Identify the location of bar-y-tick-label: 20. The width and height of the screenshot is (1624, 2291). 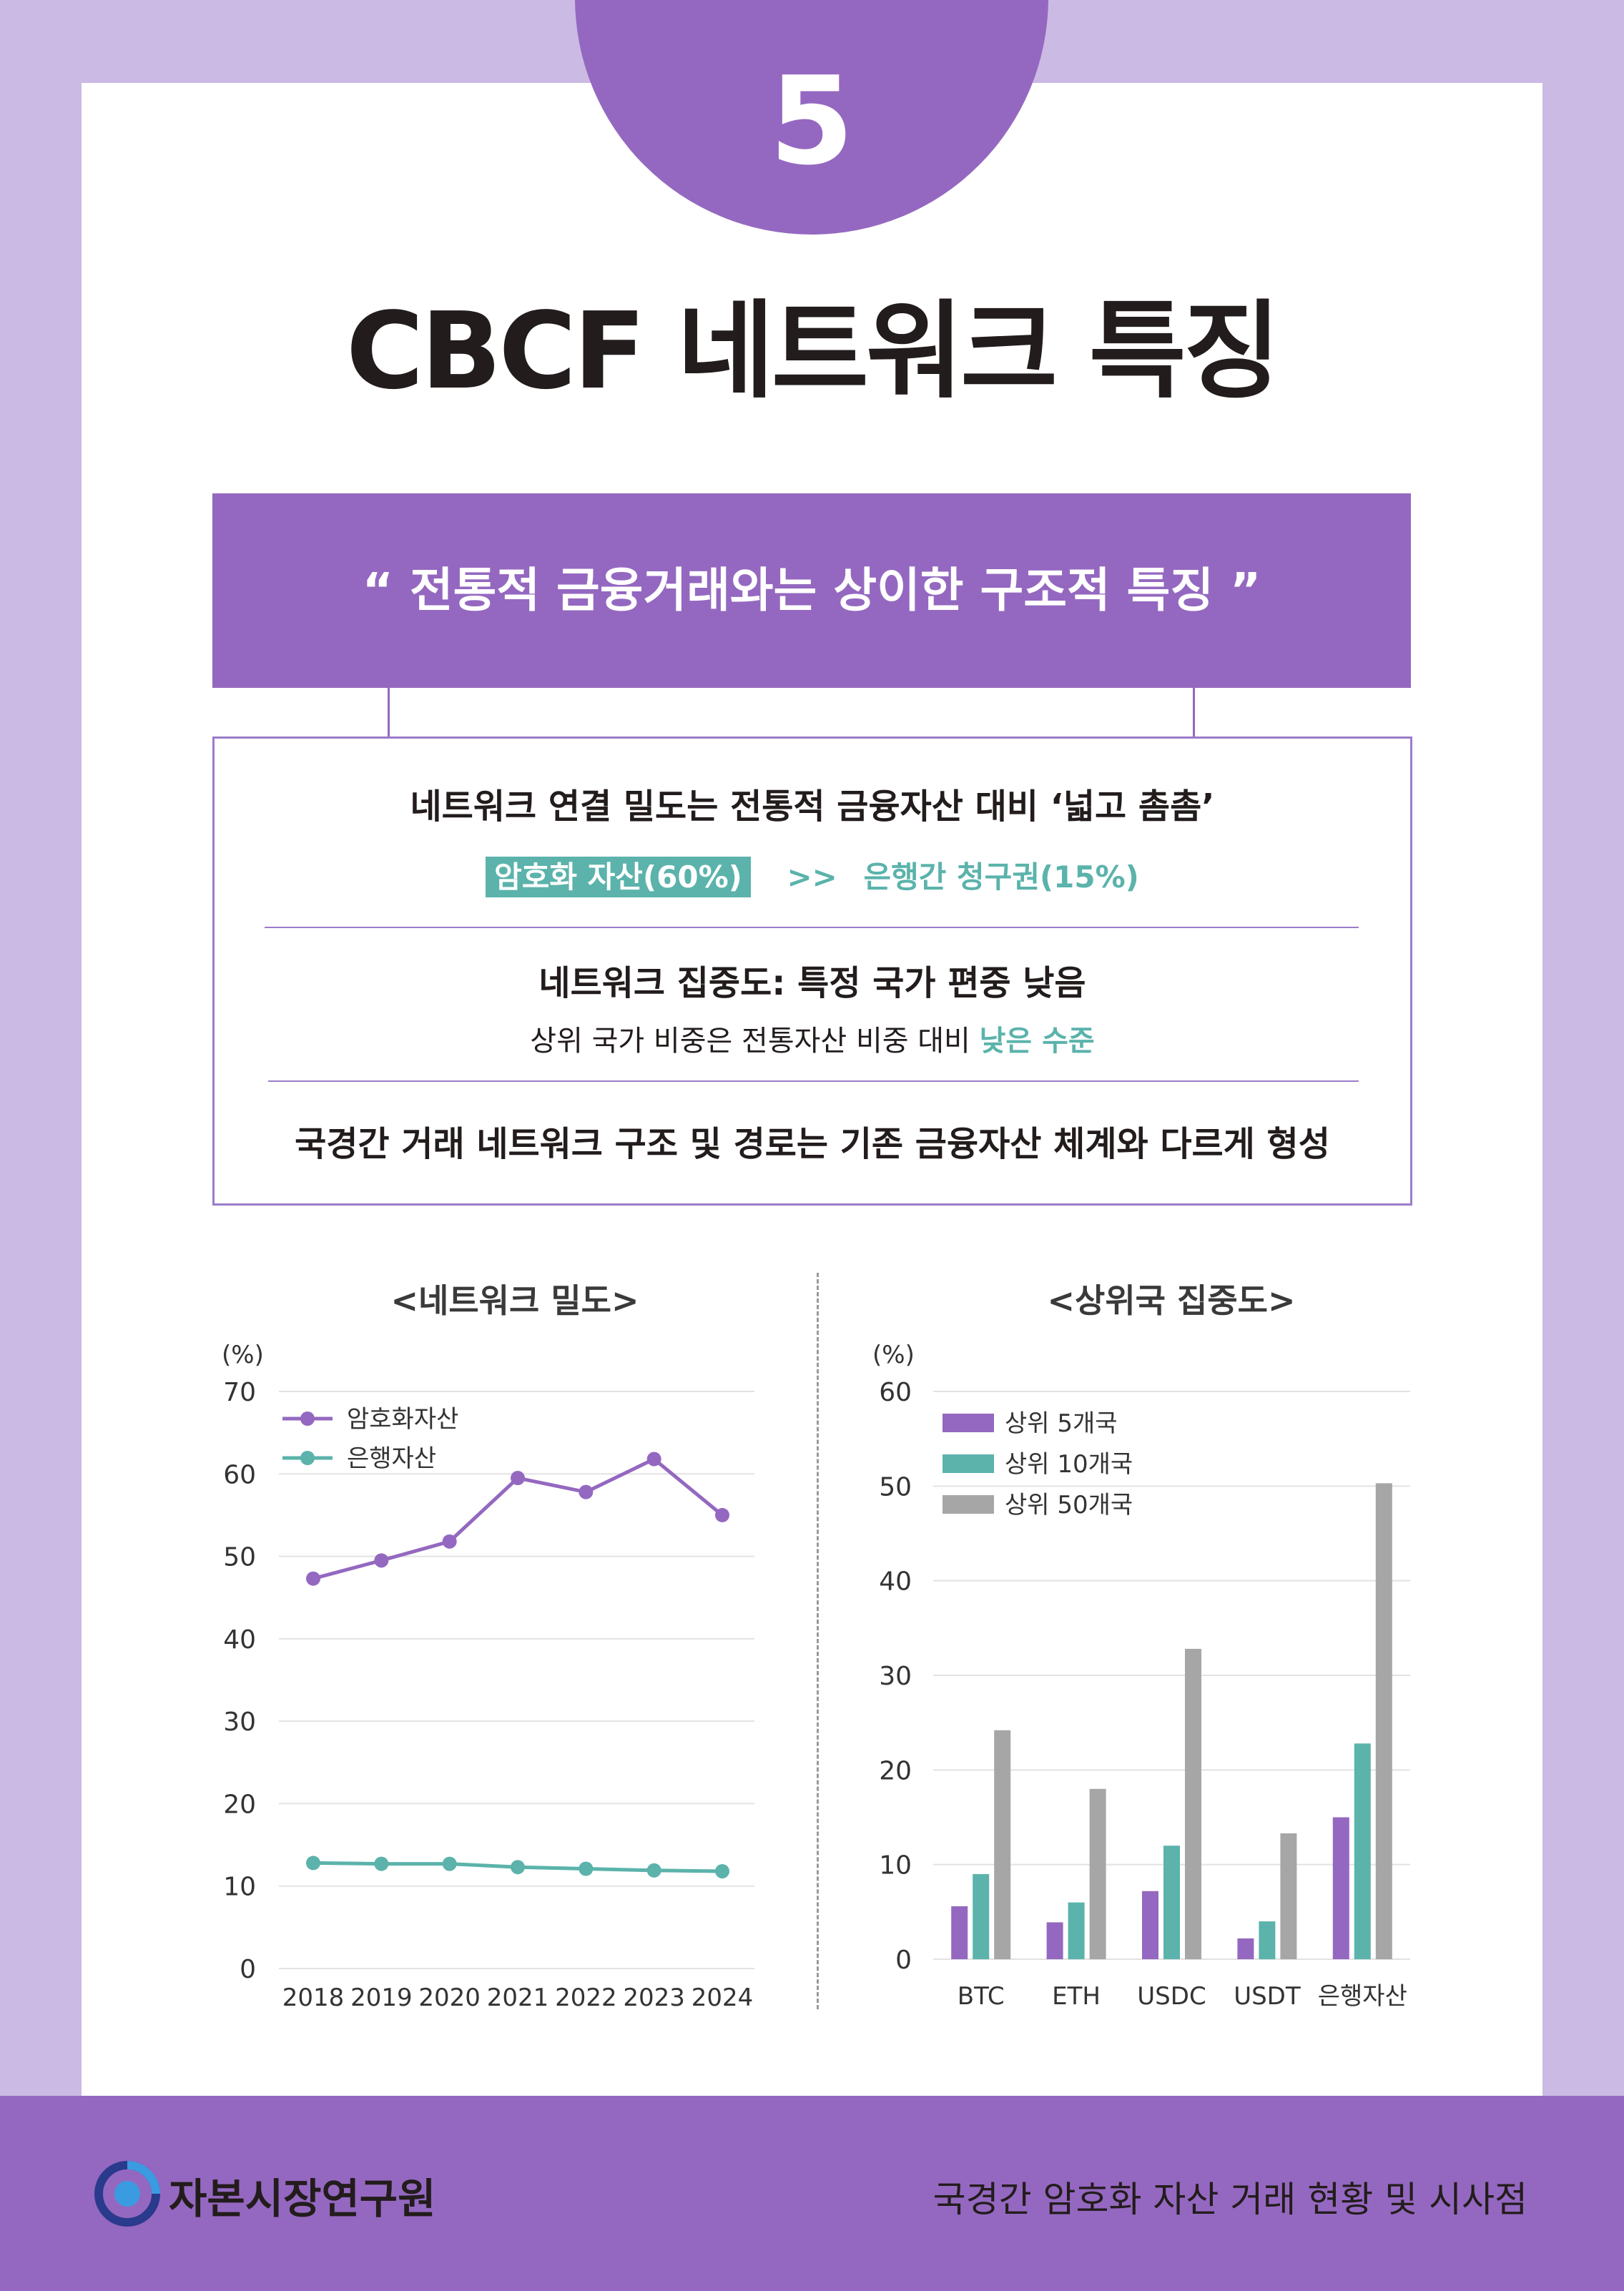
(895, 1771).